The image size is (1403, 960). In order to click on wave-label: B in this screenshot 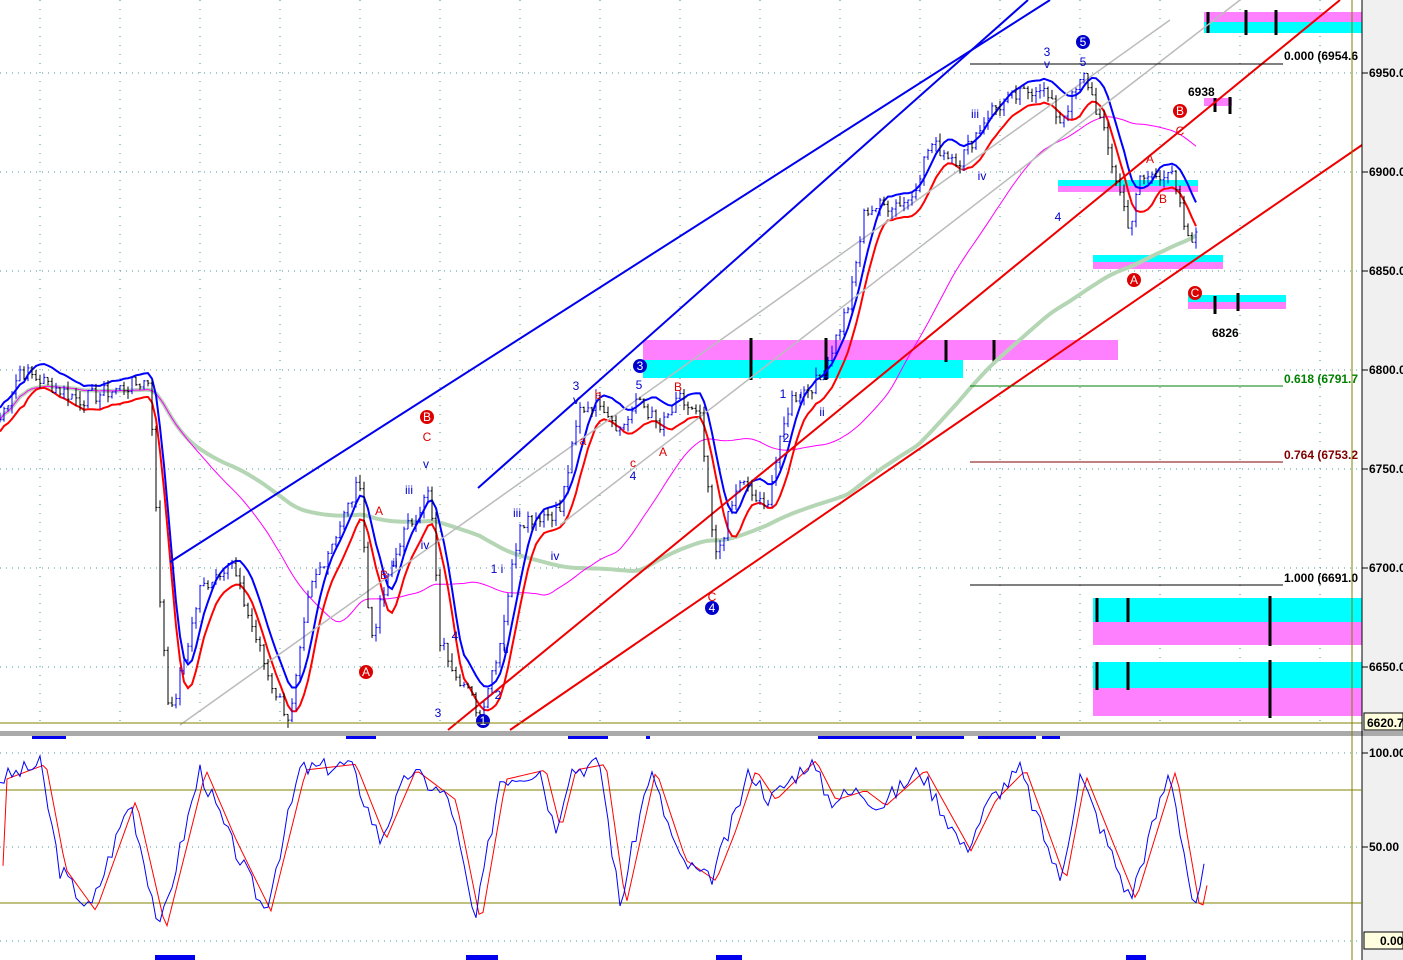, I will do `click(1180, 111)`.